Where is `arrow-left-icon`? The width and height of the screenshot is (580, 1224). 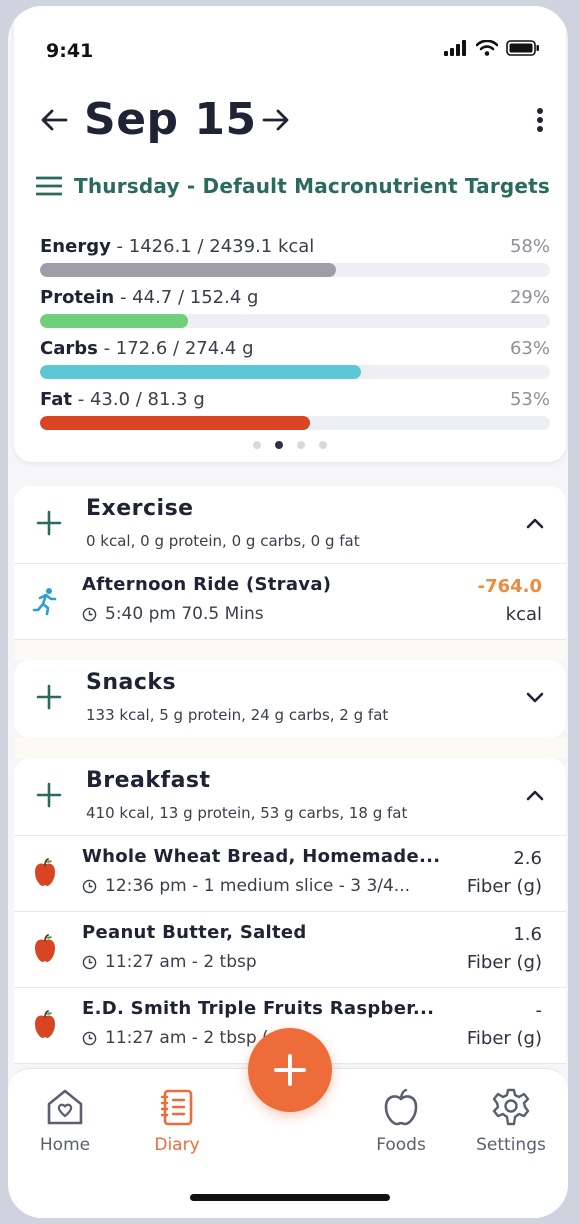 arrow-left-icon is located at coordinates (54, 120).